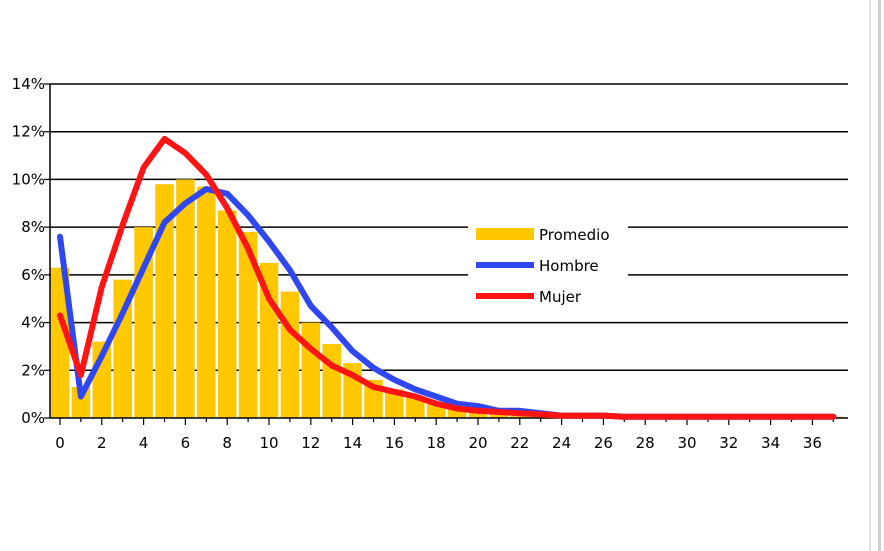 The height and width of the screenshot is (551, 884). Describe the element at coordinates (352, 443) in the screenshot. I see `x-tick-label: 14` at that location.